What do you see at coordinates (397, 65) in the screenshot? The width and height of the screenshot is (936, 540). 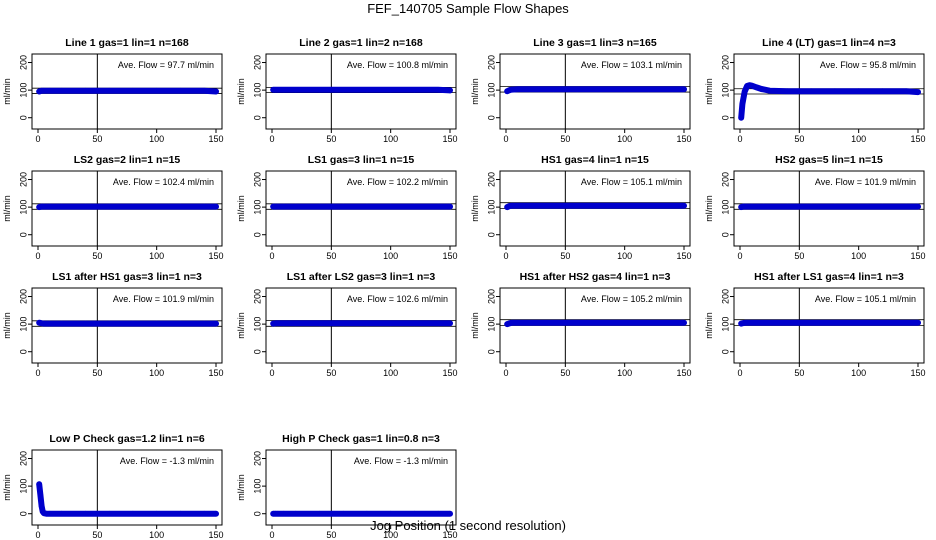 I see `average-flow-annotation: Ave. Flow = 100.8 ml/min` at bounding box center [397, 65].